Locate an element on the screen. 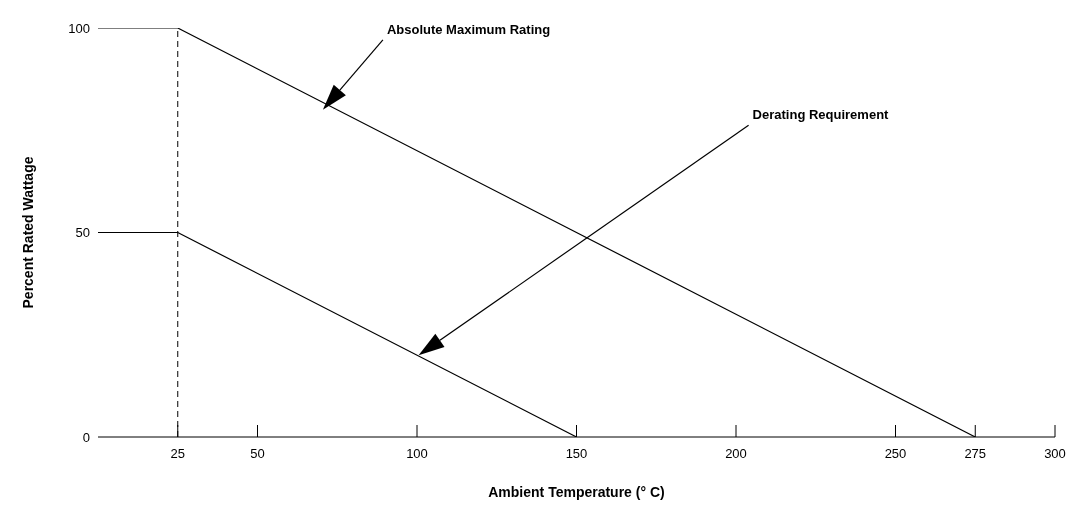 This screenshot has height=525, width=1083. x-tick-label: 275 is located at coordinates (975, 454).